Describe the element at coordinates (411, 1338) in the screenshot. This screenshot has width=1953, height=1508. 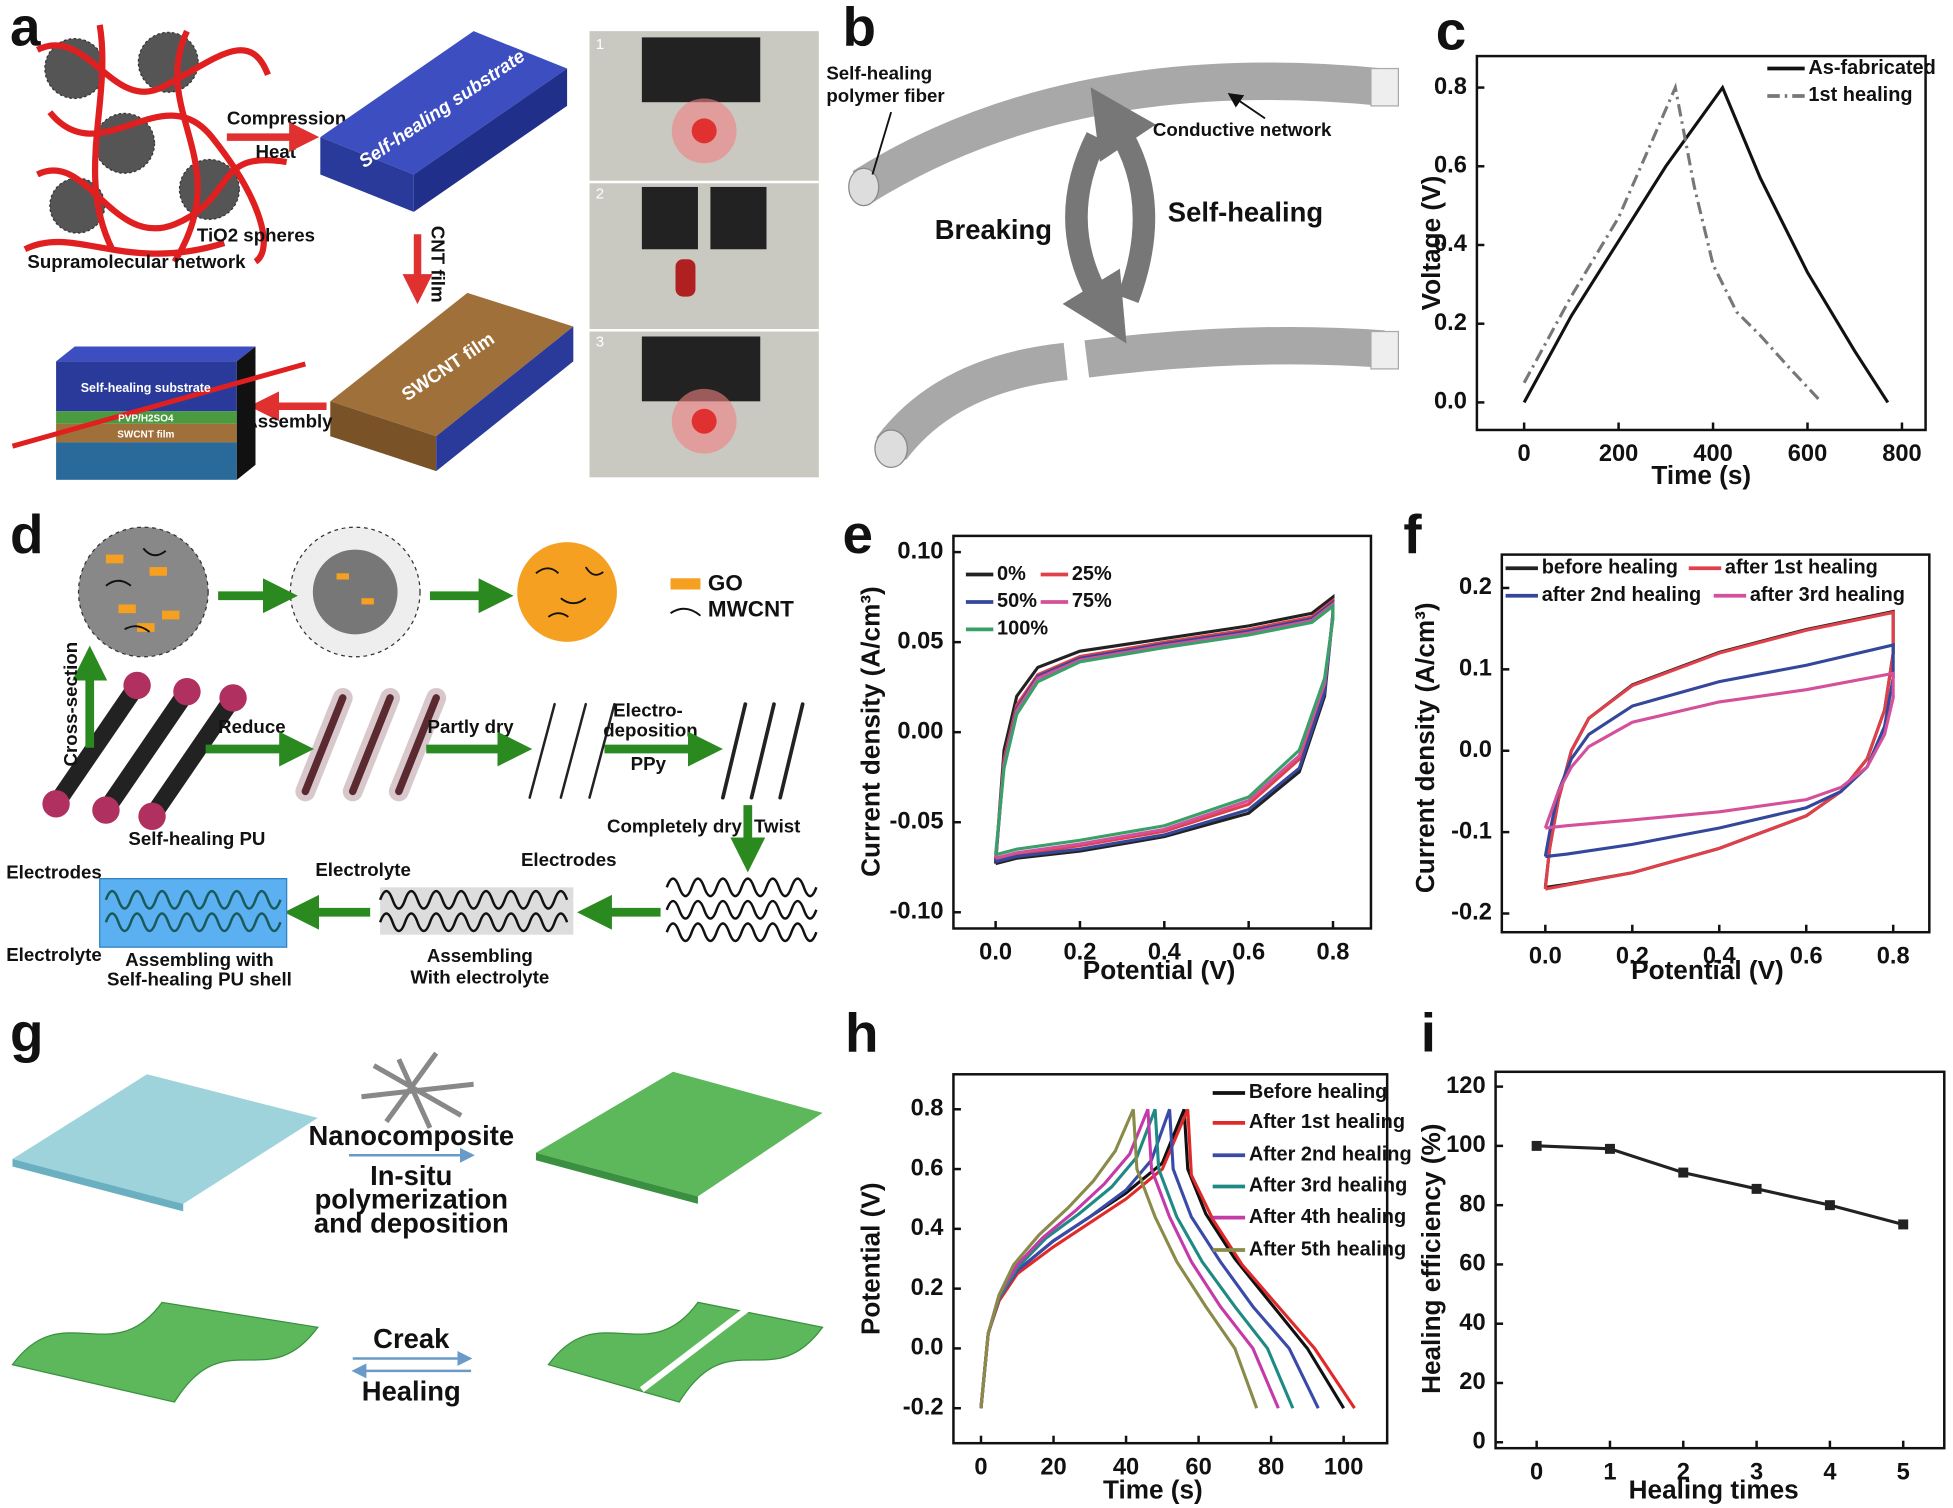
I see `label: Creak` at that location.